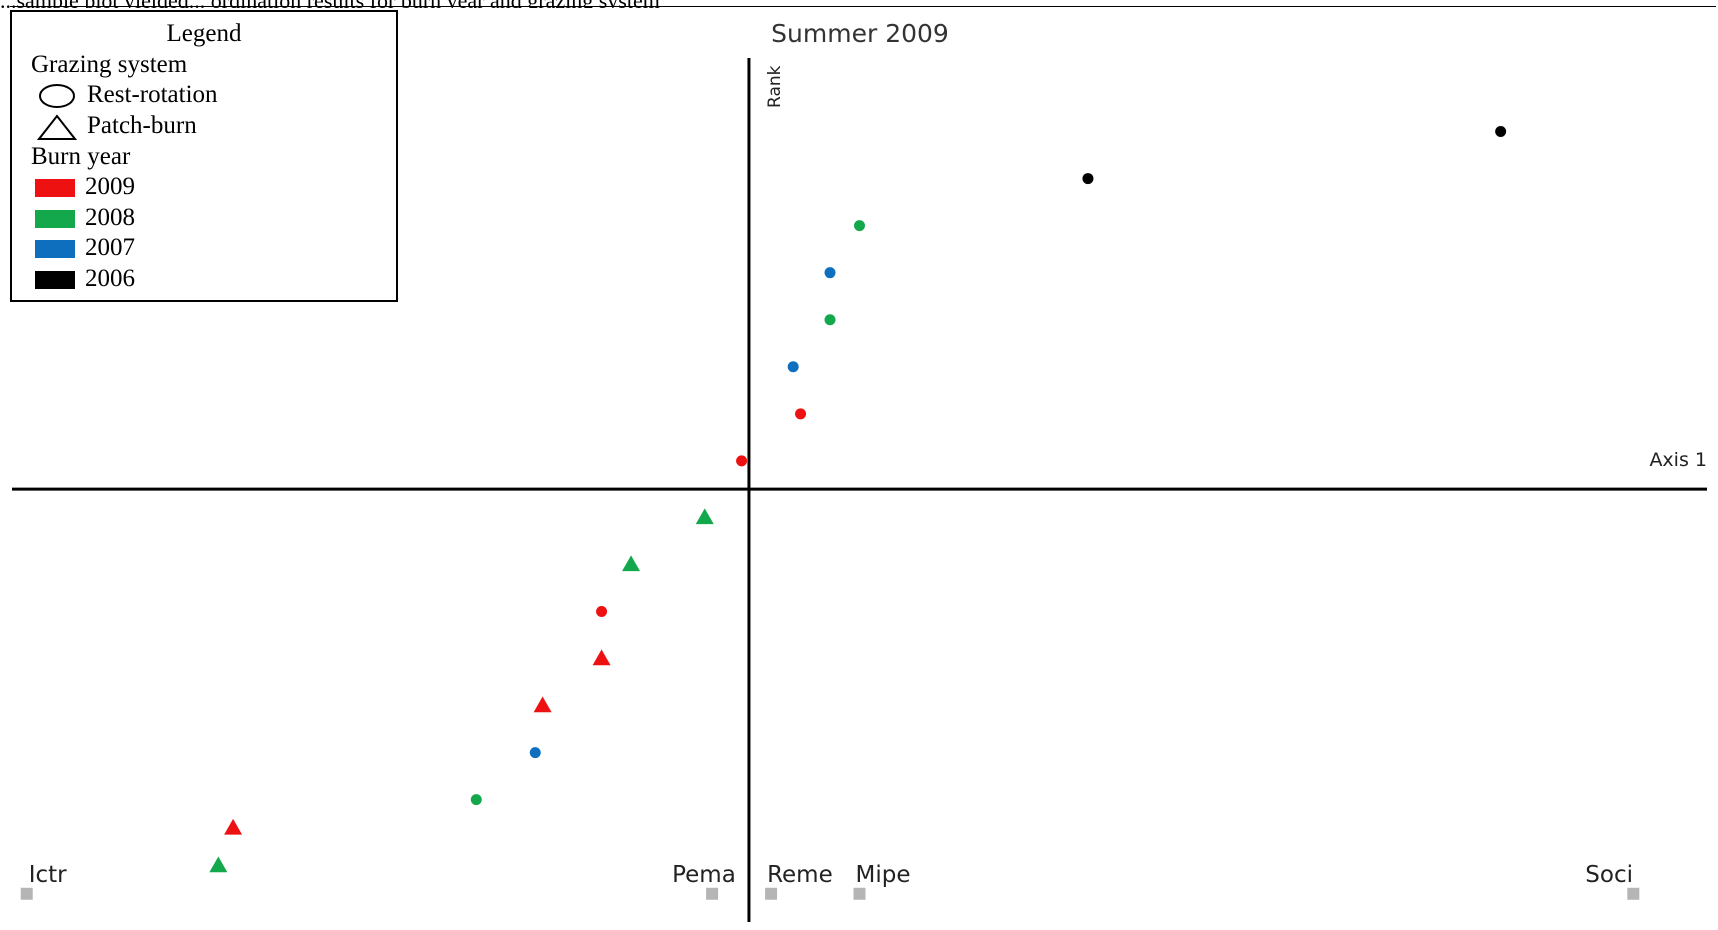  What do you see at coordinates (55, 249) in the screenshot?
I see `legend-swatch-2007` at bounding box center [55, 249].